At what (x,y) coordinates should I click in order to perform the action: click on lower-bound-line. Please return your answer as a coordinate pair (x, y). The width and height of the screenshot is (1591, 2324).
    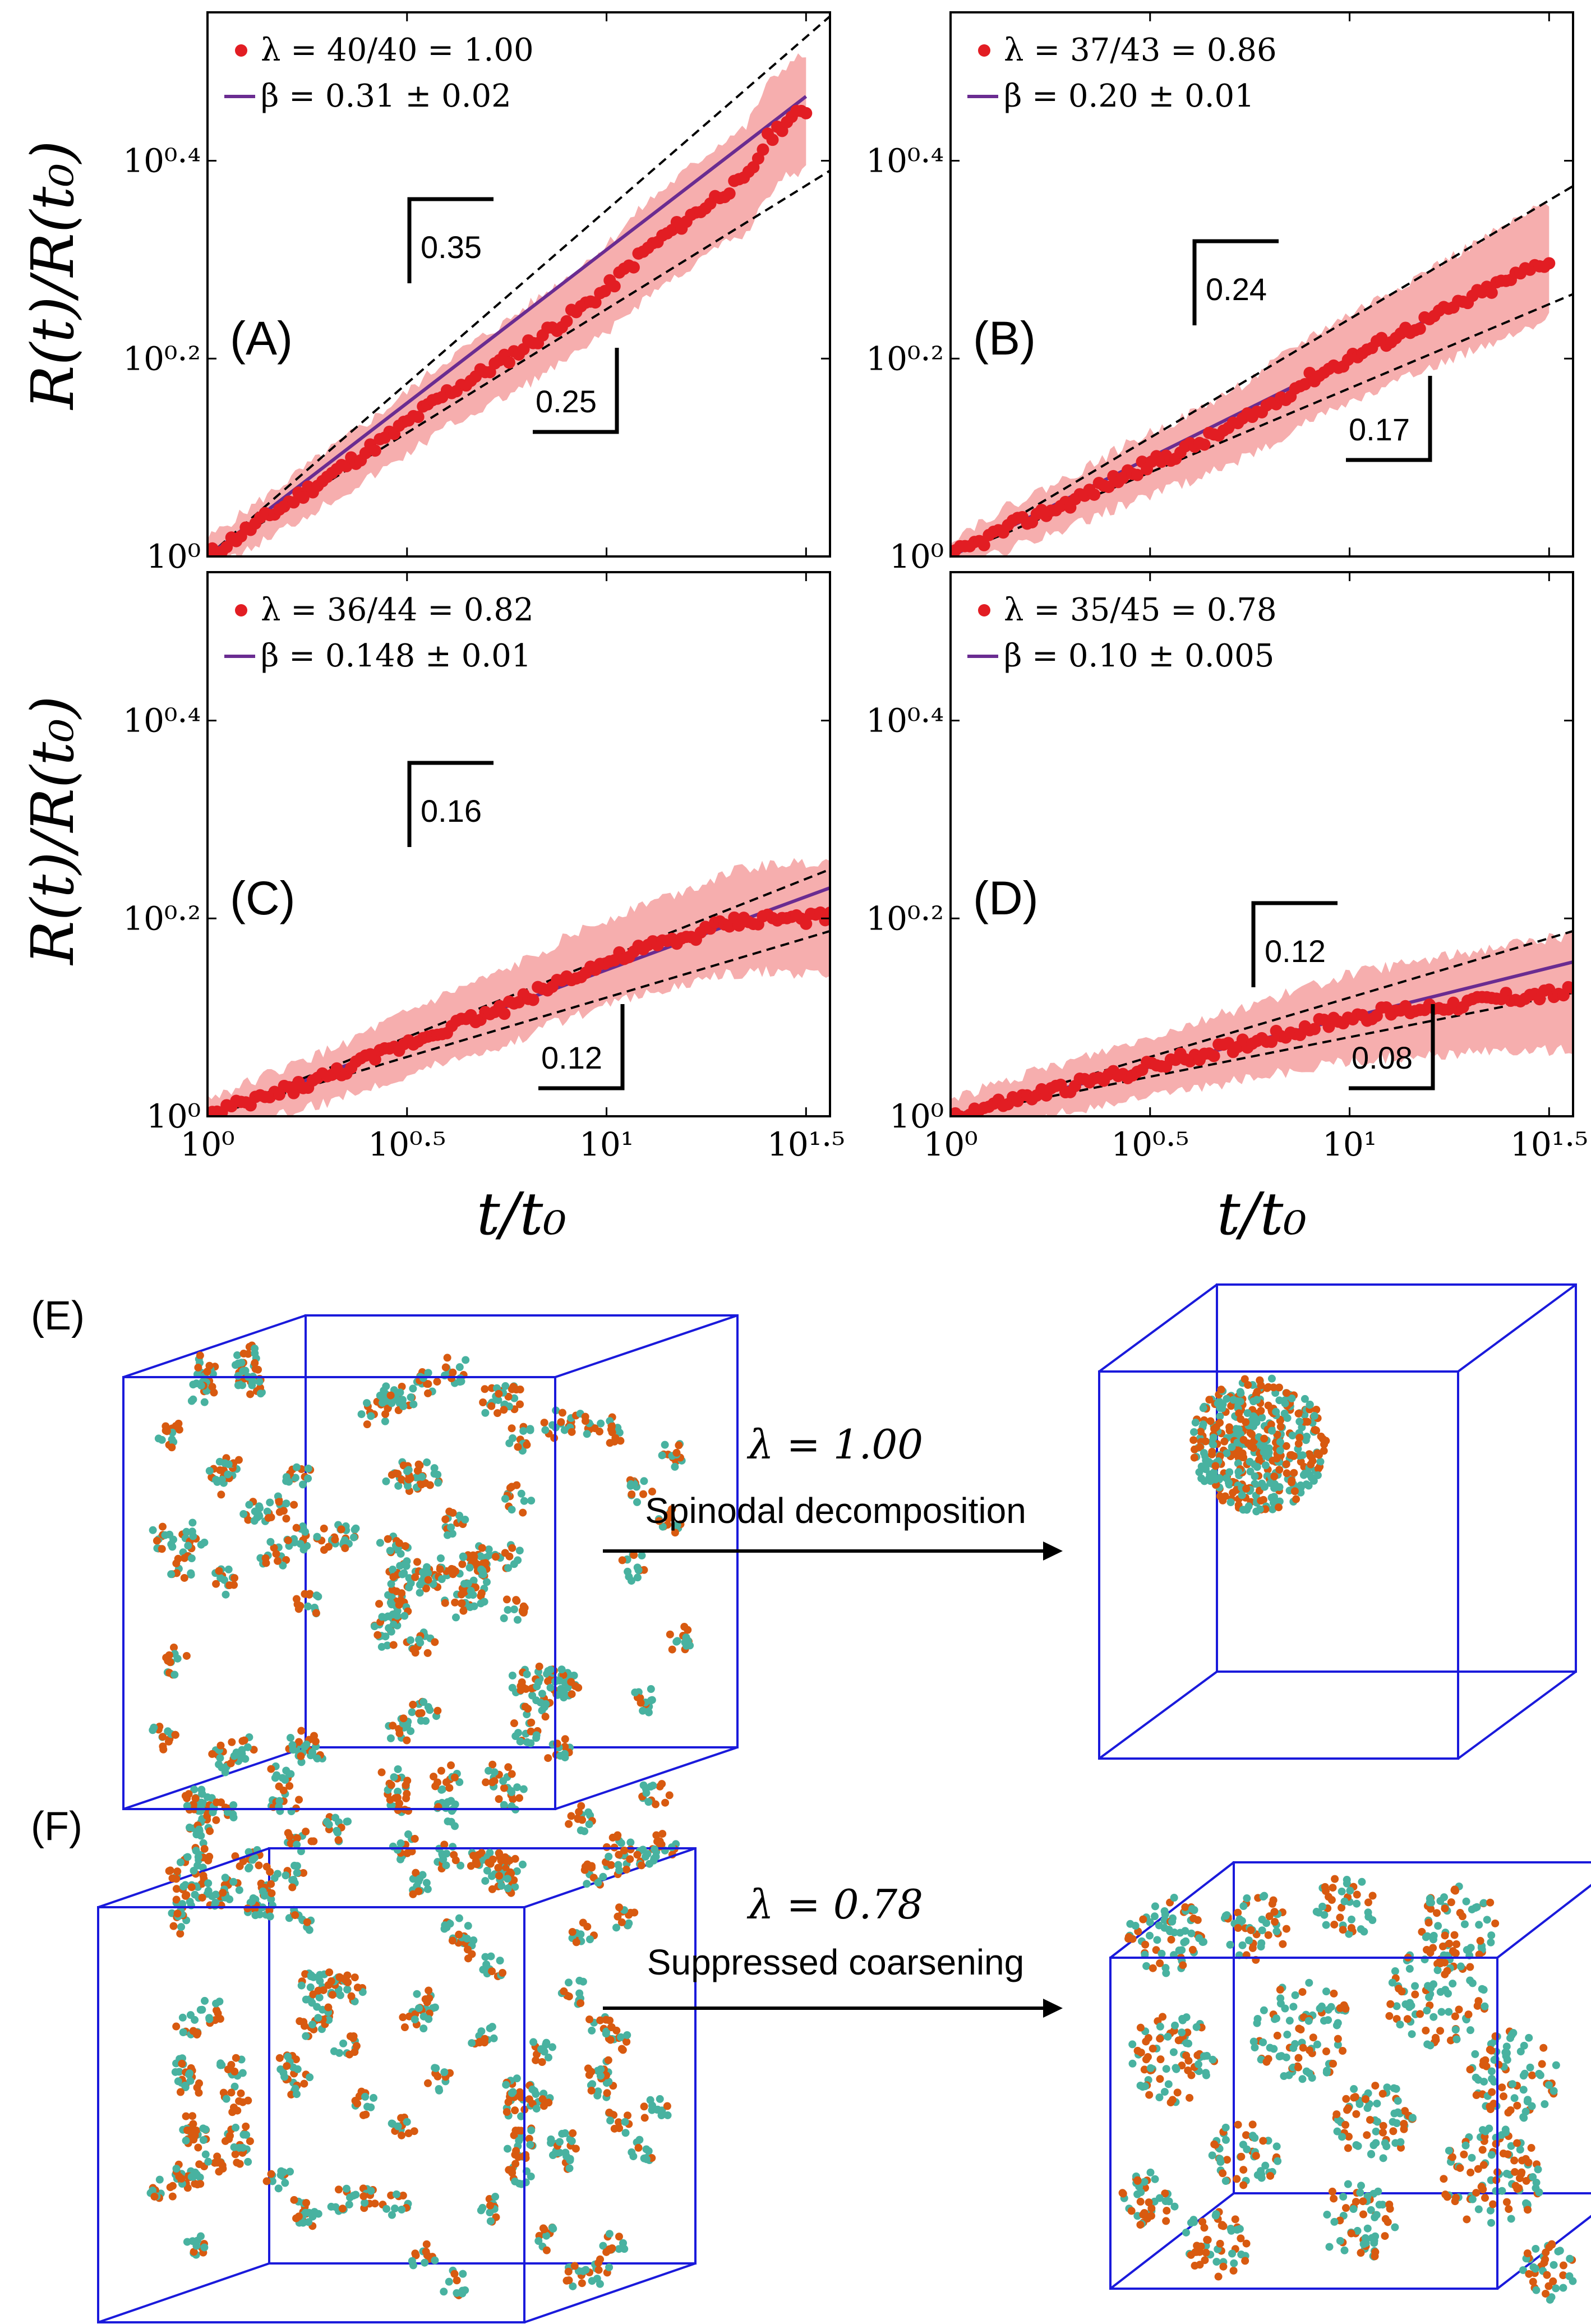
    Looking at the image, I should click on (1262, 424).